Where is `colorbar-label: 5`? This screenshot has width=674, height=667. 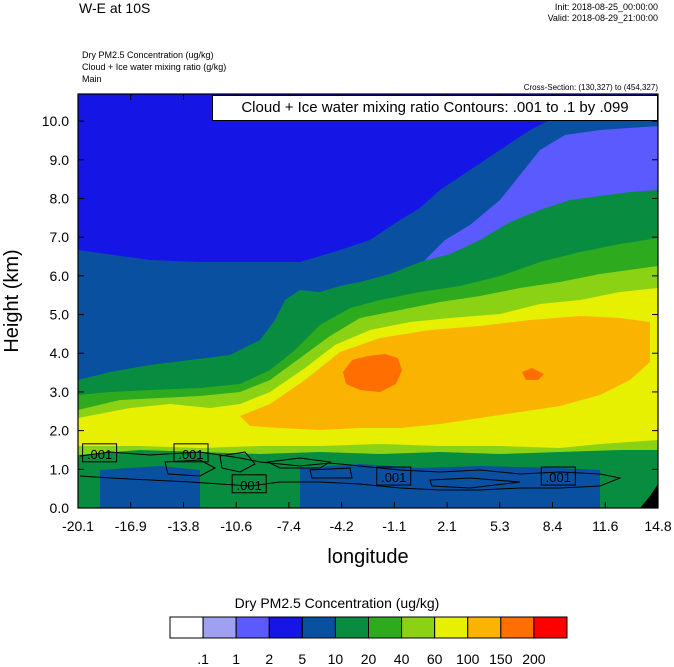 colorbar-label: 5 is located at coordinates (302, 659).